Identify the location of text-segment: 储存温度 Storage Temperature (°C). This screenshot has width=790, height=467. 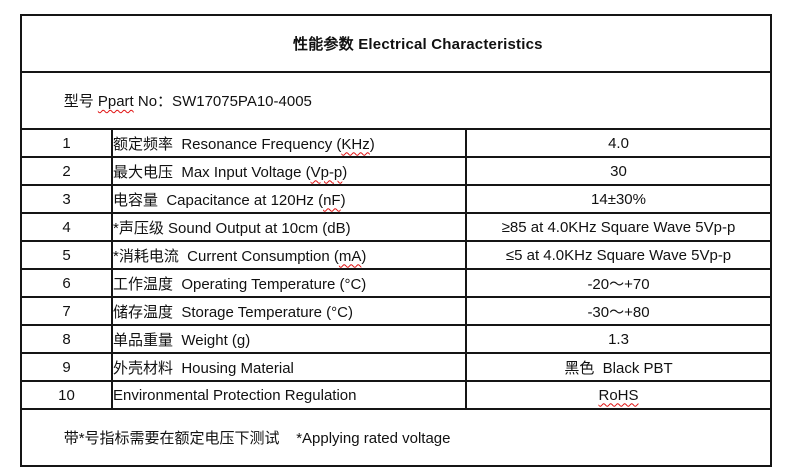
(233, 312).